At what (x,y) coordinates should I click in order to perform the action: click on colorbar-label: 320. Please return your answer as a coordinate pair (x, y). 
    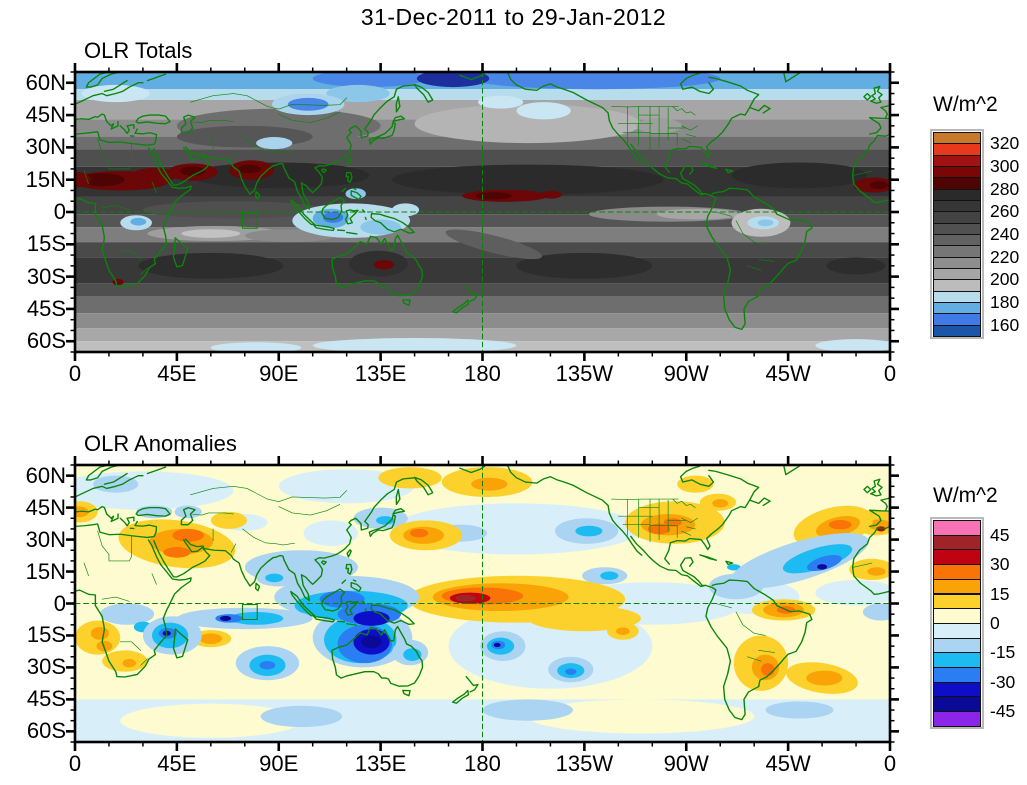
    Looking at the image, I should click on (1005, 143).